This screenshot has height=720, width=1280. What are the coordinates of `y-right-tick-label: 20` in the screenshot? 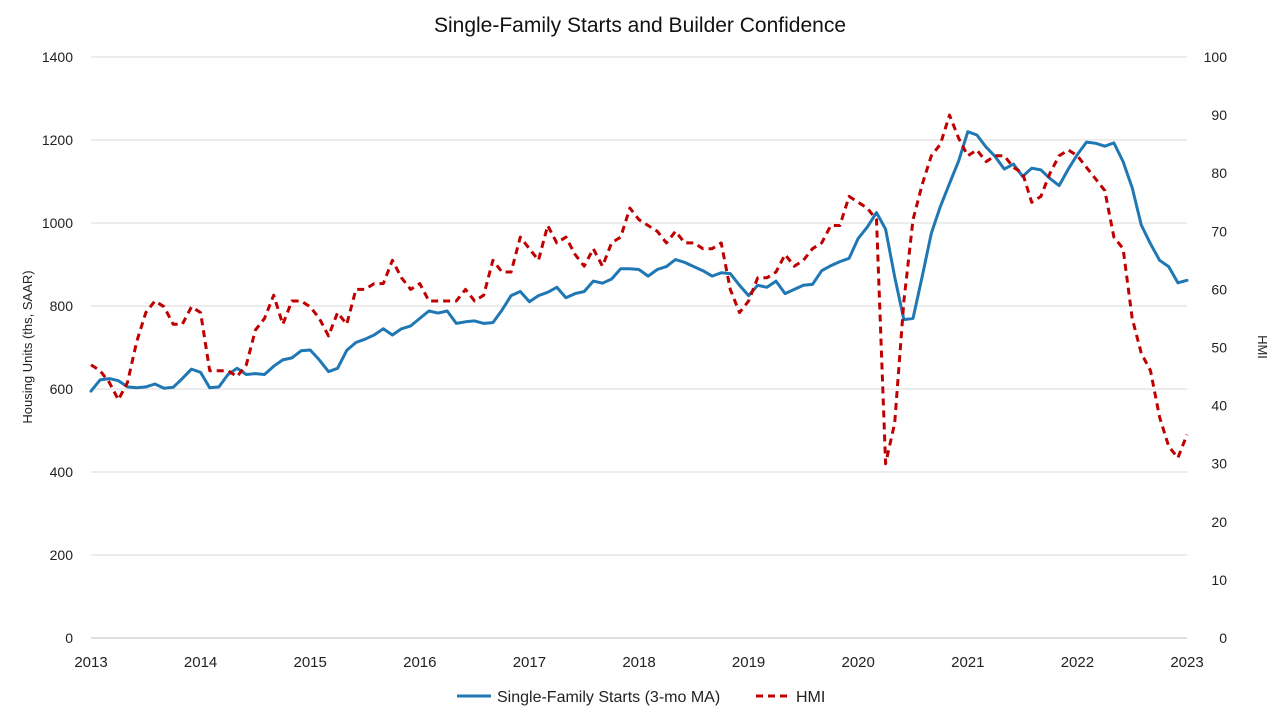 It's located at (1219, 522).